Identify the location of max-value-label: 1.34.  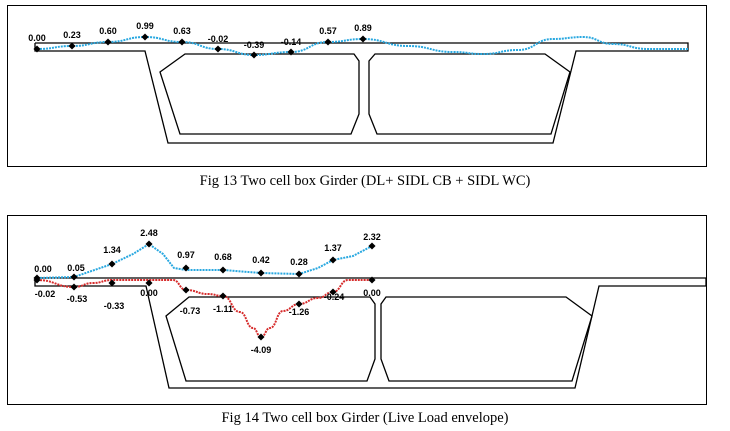
(112, 250).